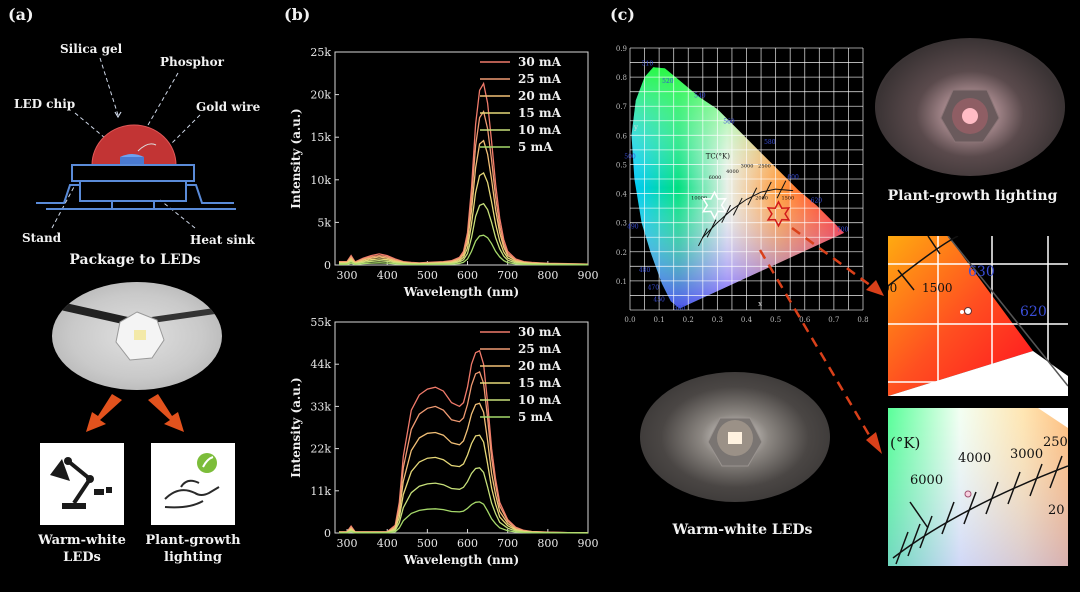 The width and height of the screenshot is (1080, 592). I want to click on cie-gamut-shade, so click(738, 188).